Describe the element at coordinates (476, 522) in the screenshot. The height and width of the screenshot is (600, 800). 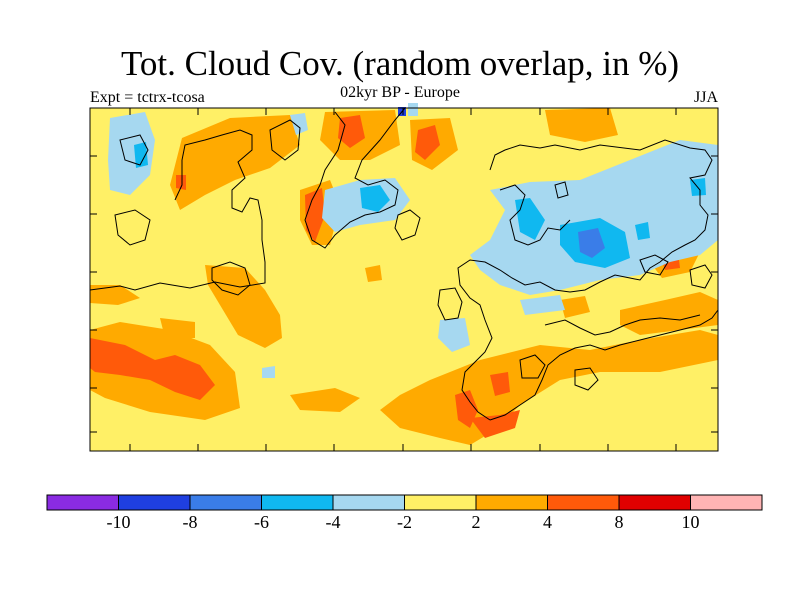
I see `colorbar-tick-label: 2` at that location.